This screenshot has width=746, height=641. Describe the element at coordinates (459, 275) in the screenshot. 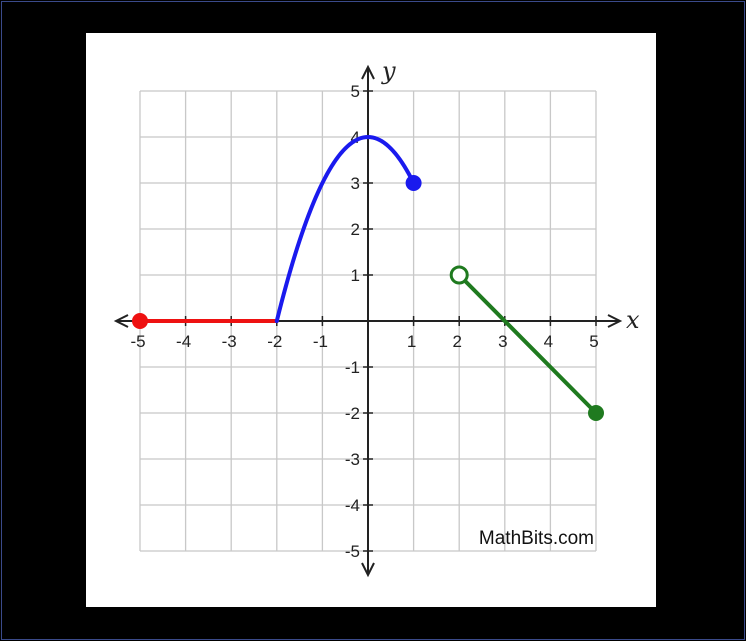

I see `open-endpoint-start` at that location.